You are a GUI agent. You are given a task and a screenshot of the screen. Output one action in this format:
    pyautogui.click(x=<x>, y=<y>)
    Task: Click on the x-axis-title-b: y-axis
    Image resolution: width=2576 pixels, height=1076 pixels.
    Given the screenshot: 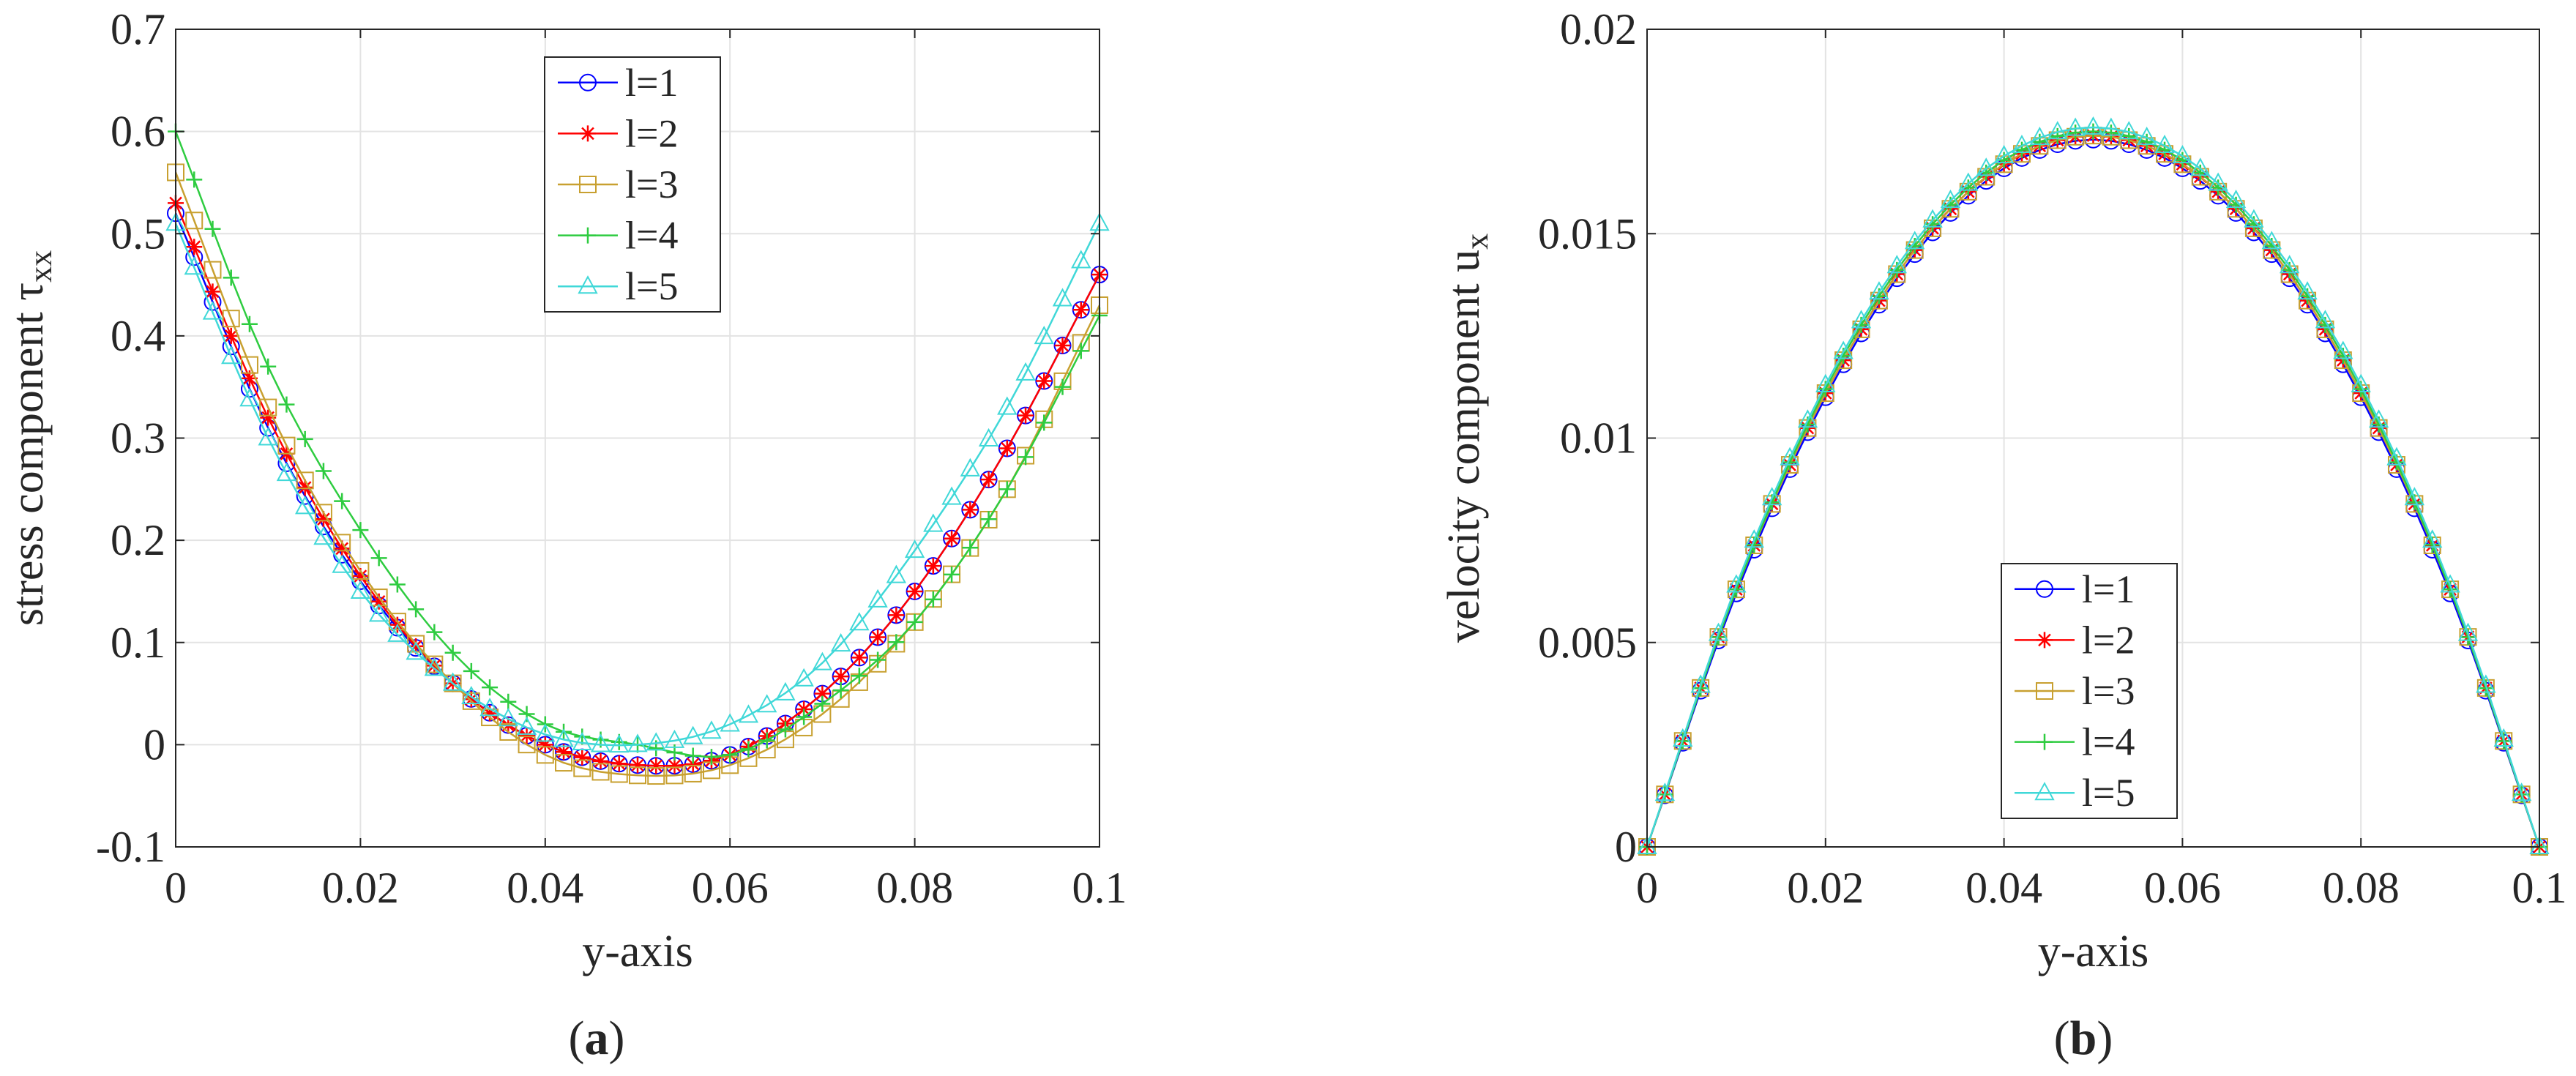 What is the action you would take?
    pyautogui.click(x=2093, y=951)
    